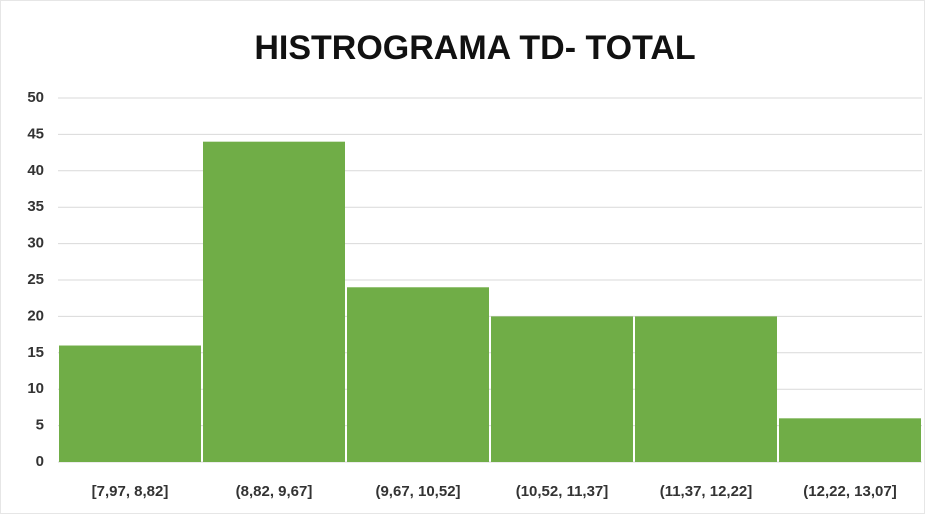 This screenshot has width=925, height=514. Describe the element at coordinates (35, 206) in the screenshot. I see `y-tick-label: 35` at that location.